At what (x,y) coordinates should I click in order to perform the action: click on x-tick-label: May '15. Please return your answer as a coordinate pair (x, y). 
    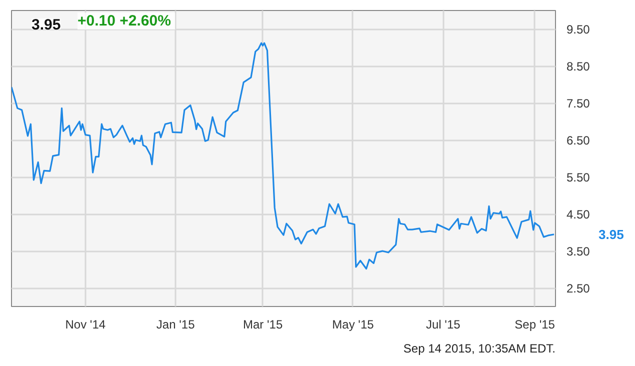
    Looking at the image, I should click on (353, 325).